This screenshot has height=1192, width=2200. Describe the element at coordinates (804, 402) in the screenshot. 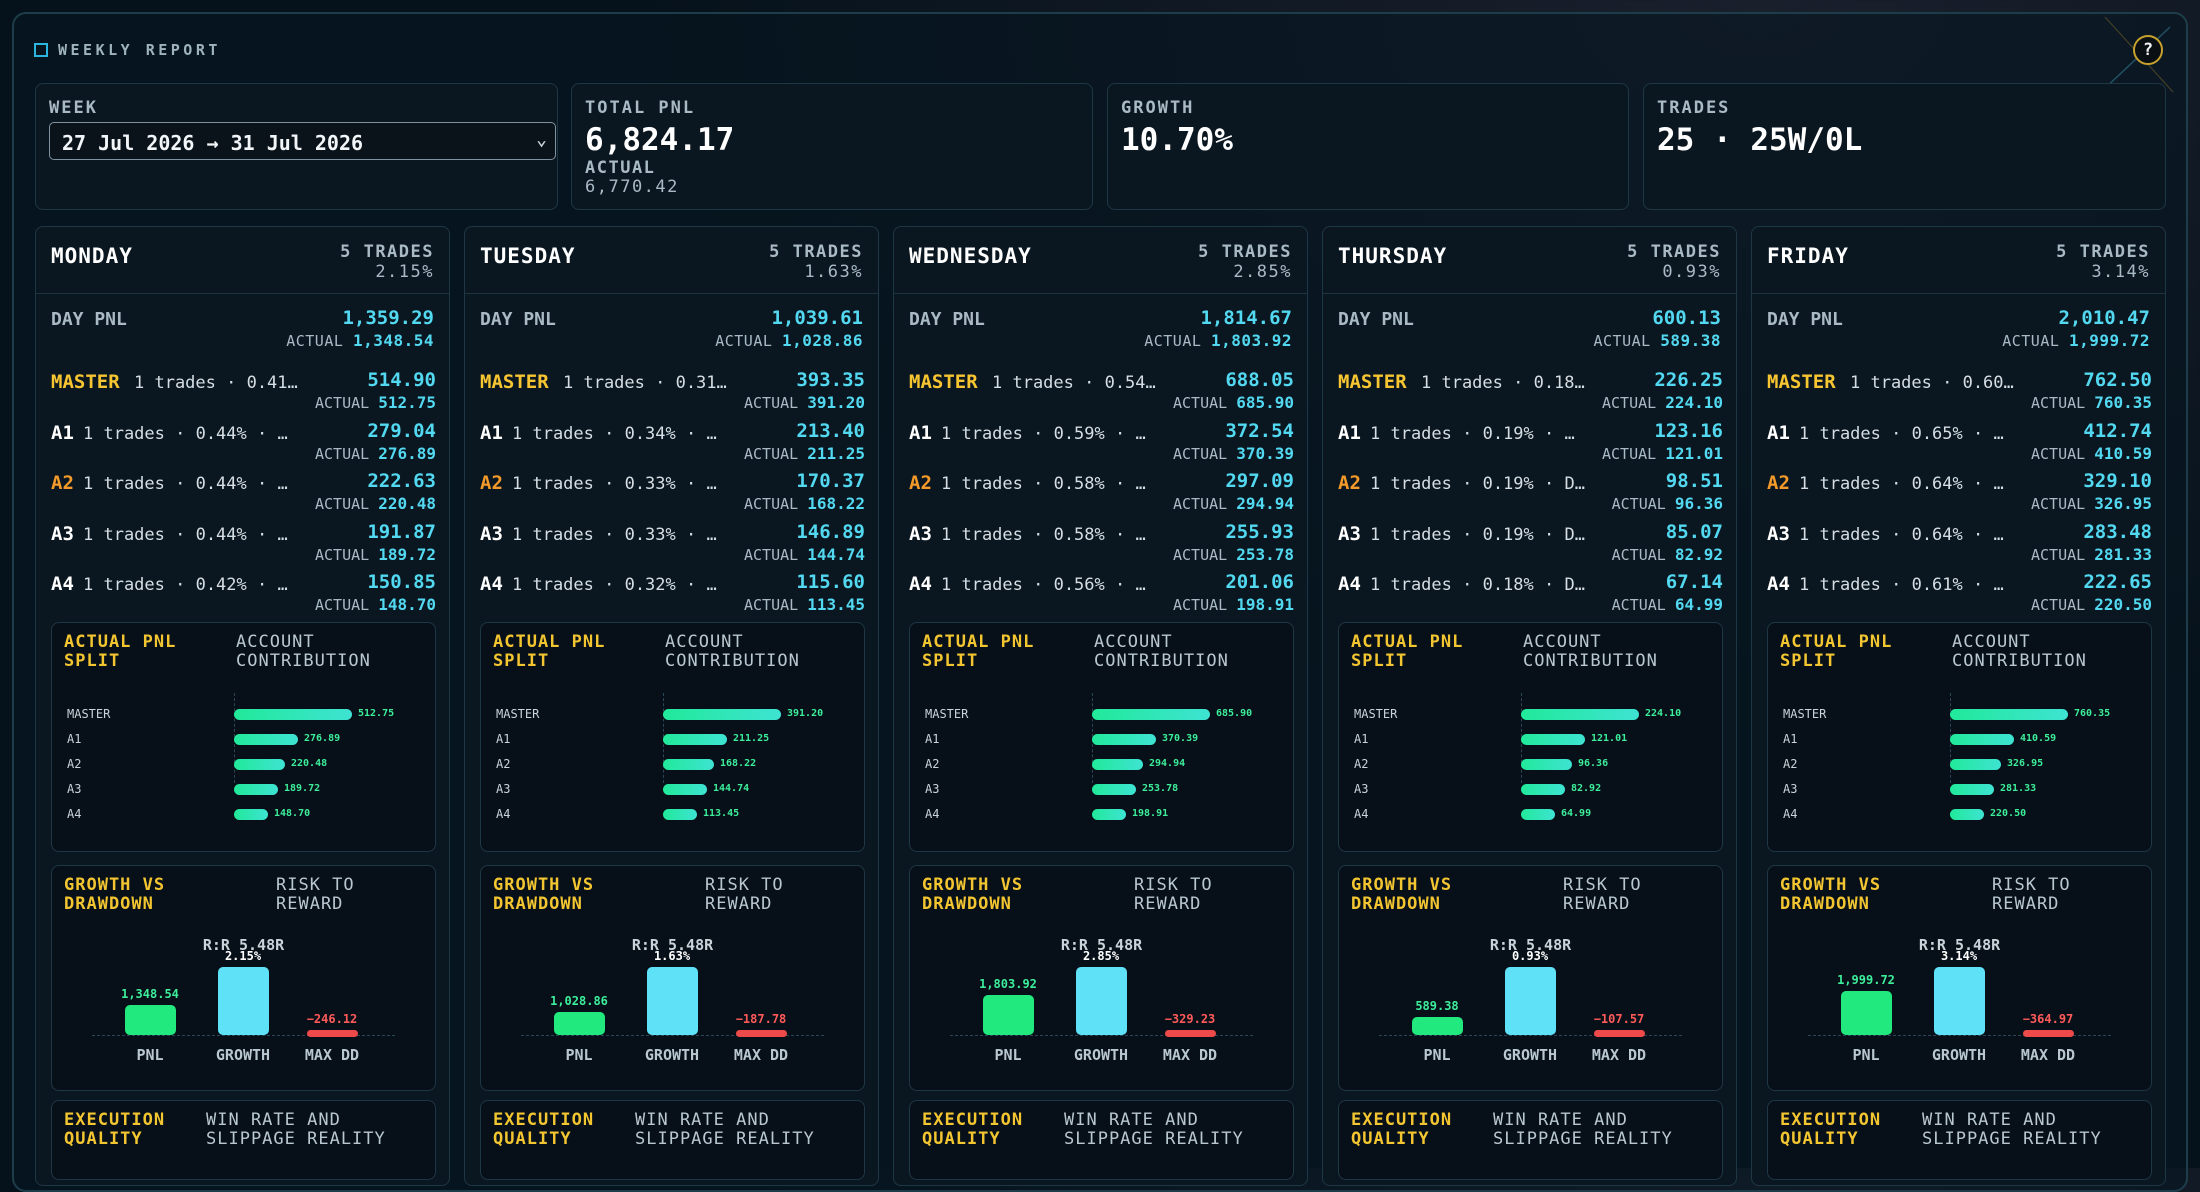

I see `account-actual-line: ACTUAL 391.20` at that location.